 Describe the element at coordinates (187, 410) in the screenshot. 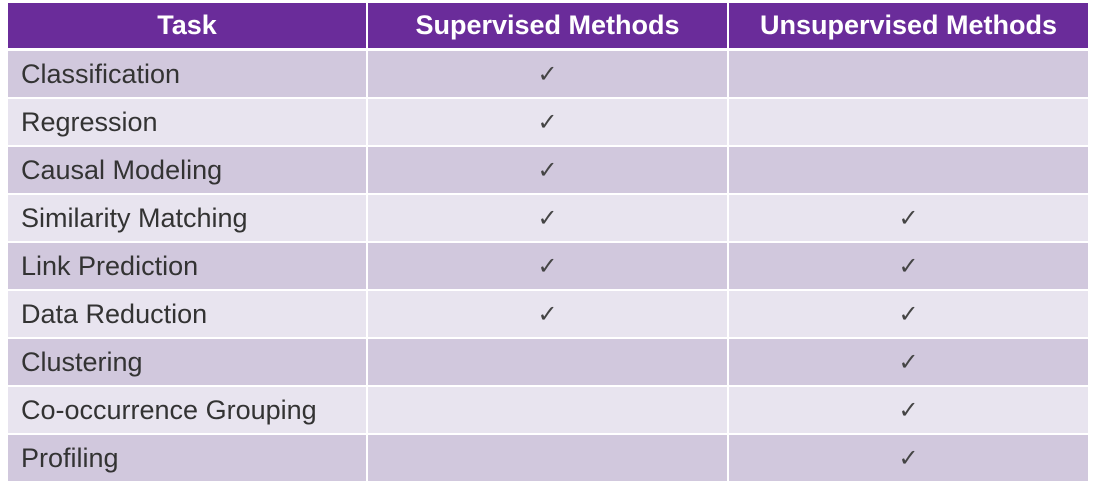

I see `task-cell: Co-occurrence Grouping` at that location.